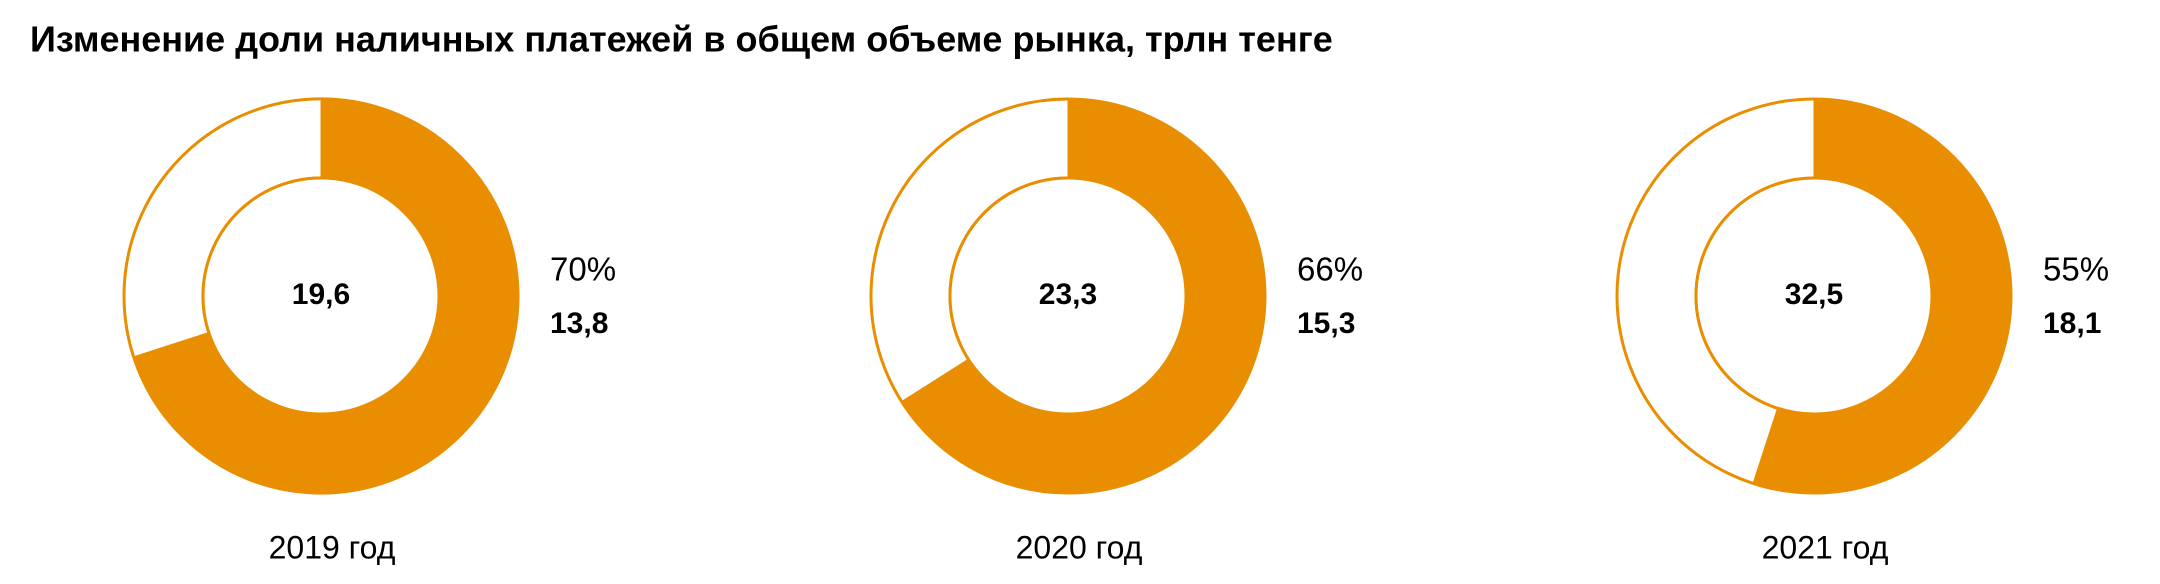  What do you see at coordinates (2072, 323) in the screenshot?
I see `amount-label: 18,1` at bounding box center [2072, 323].